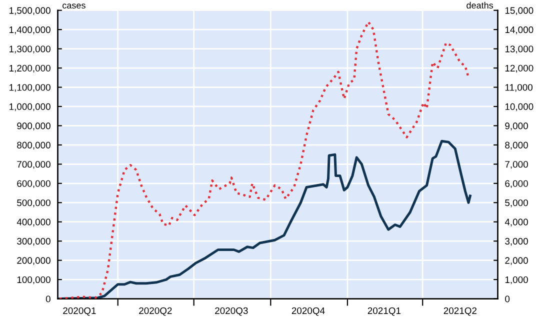 The image size is (550, 323). Describe the element at coordinates (516, 164) in the screenshot. I see `y2-tick-label: 7,000` at that location.